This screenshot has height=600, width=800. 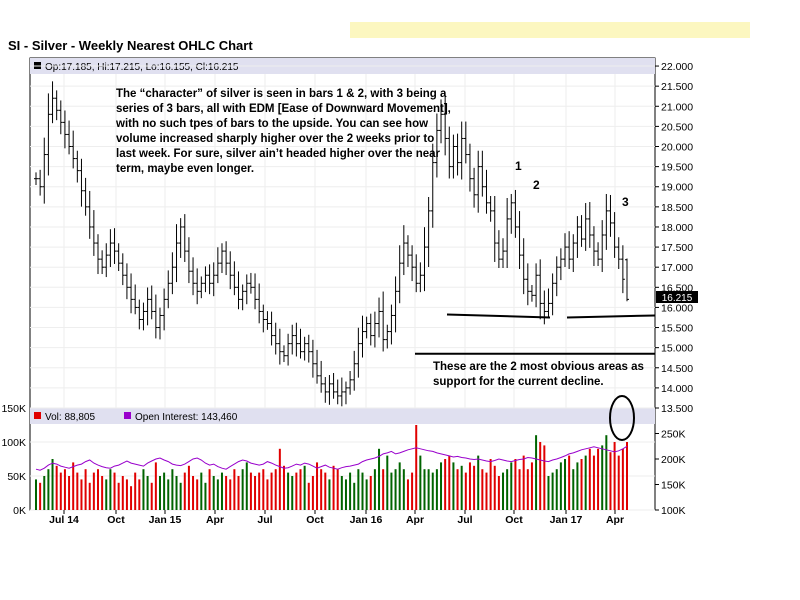 What do you see at coordinates (677, 67) in the screenshot?
I see `price-y-tick-label: 22.000` at bounding box center [677, 67].